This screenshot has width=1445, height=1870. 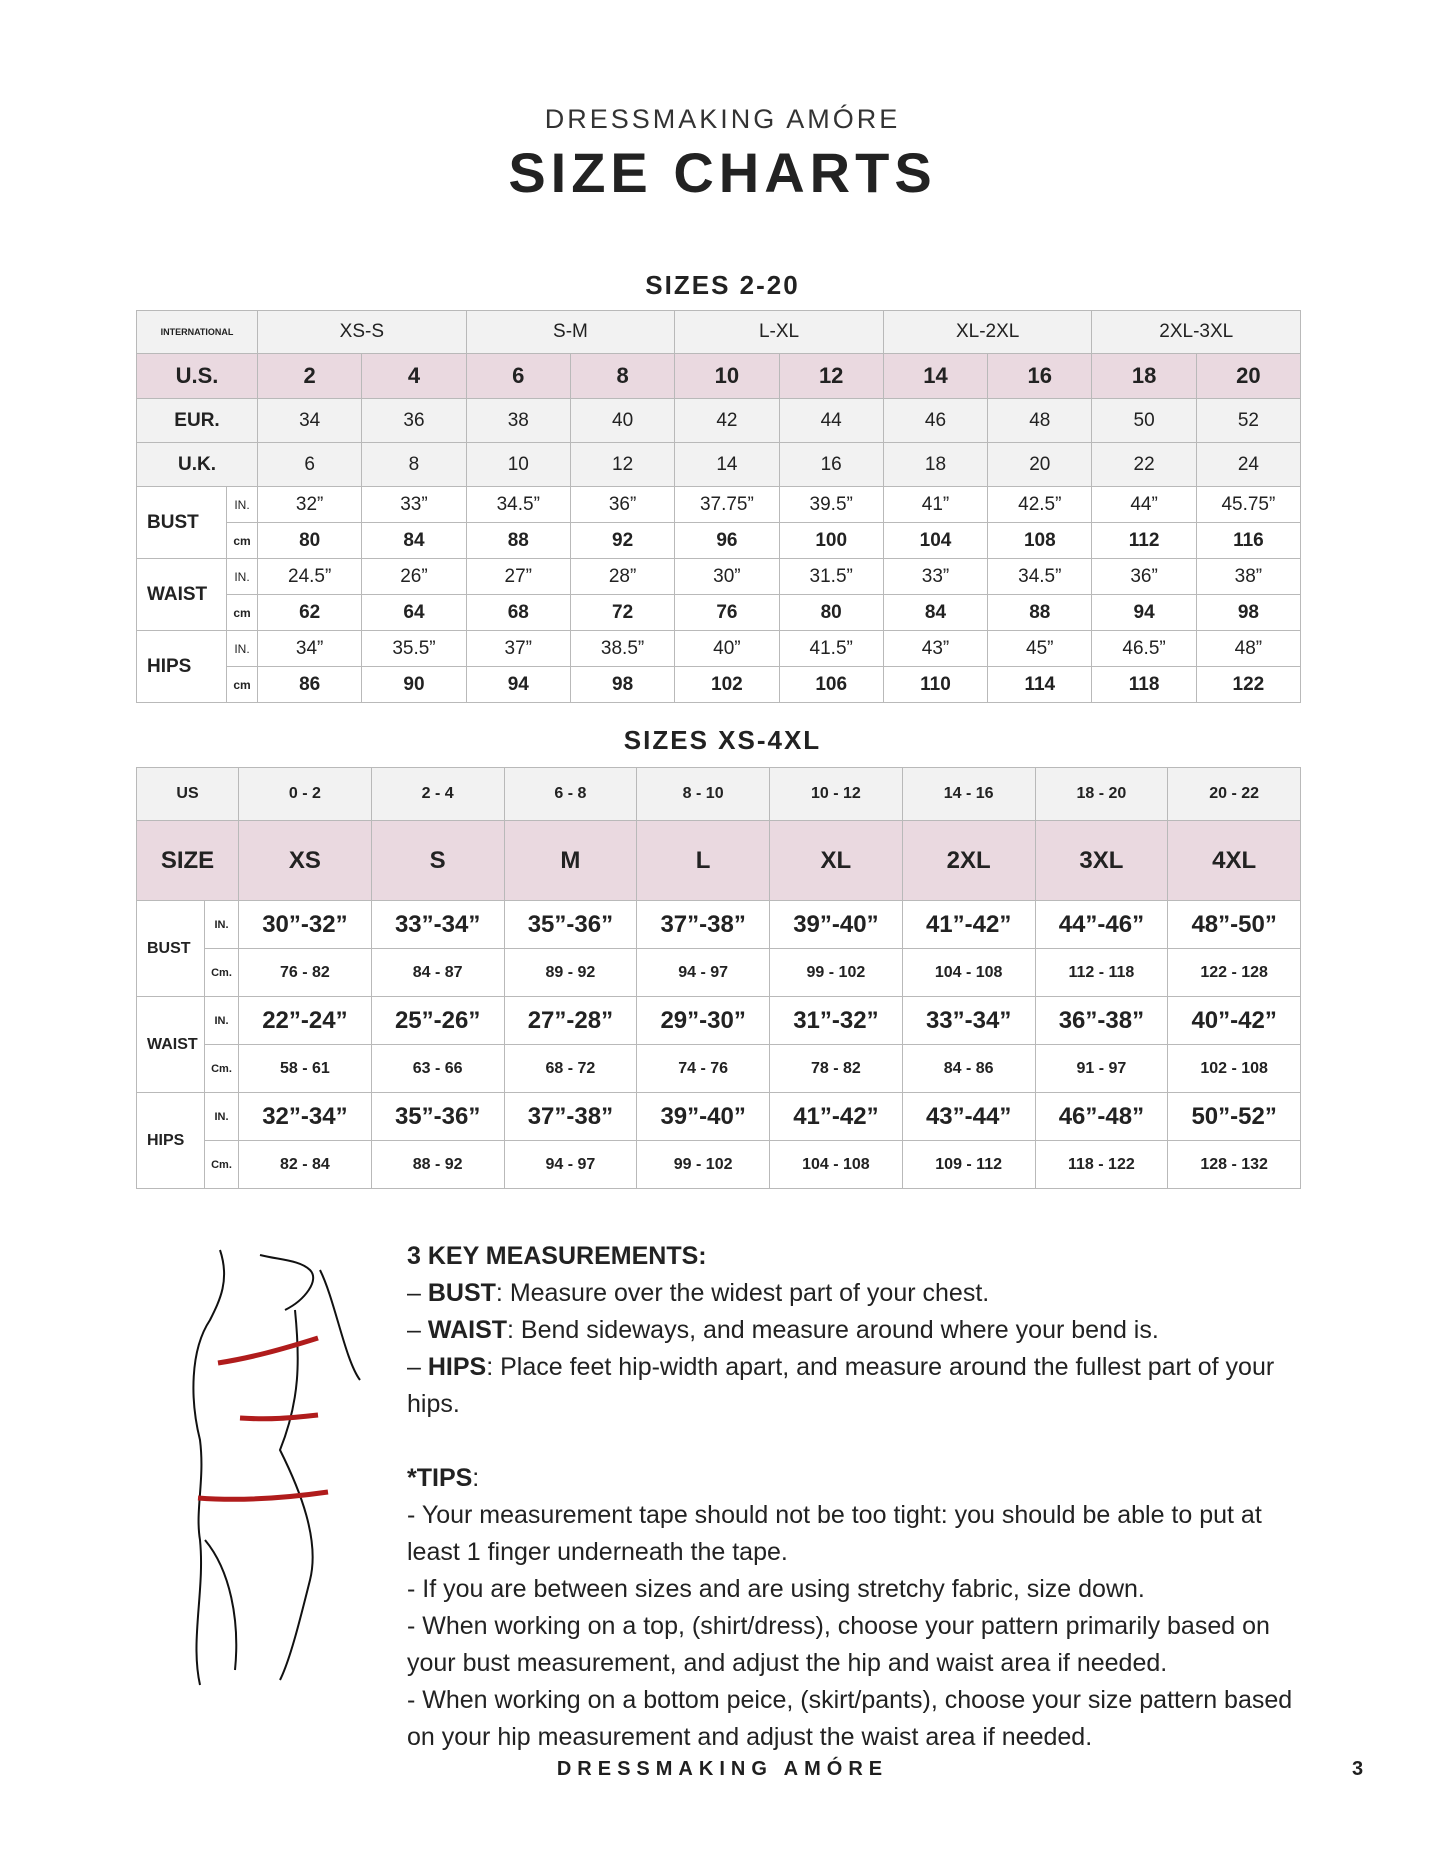 What do you see at coordinates (622, 504) in the screenshot?
I see `inch-value: 36”` at bounding box center [622, 504].